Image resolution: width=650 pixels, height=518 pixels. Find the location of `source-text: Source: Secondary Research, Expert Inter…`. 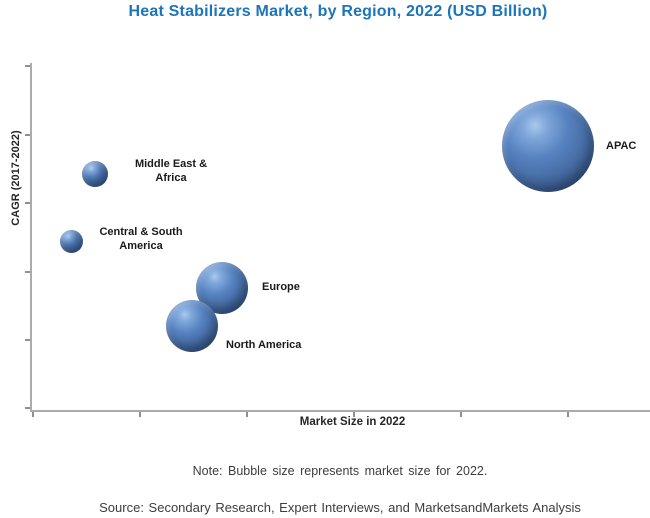

source-text: Source: Secondary Research, Expert Inter… is located at coordinates (340, 507).